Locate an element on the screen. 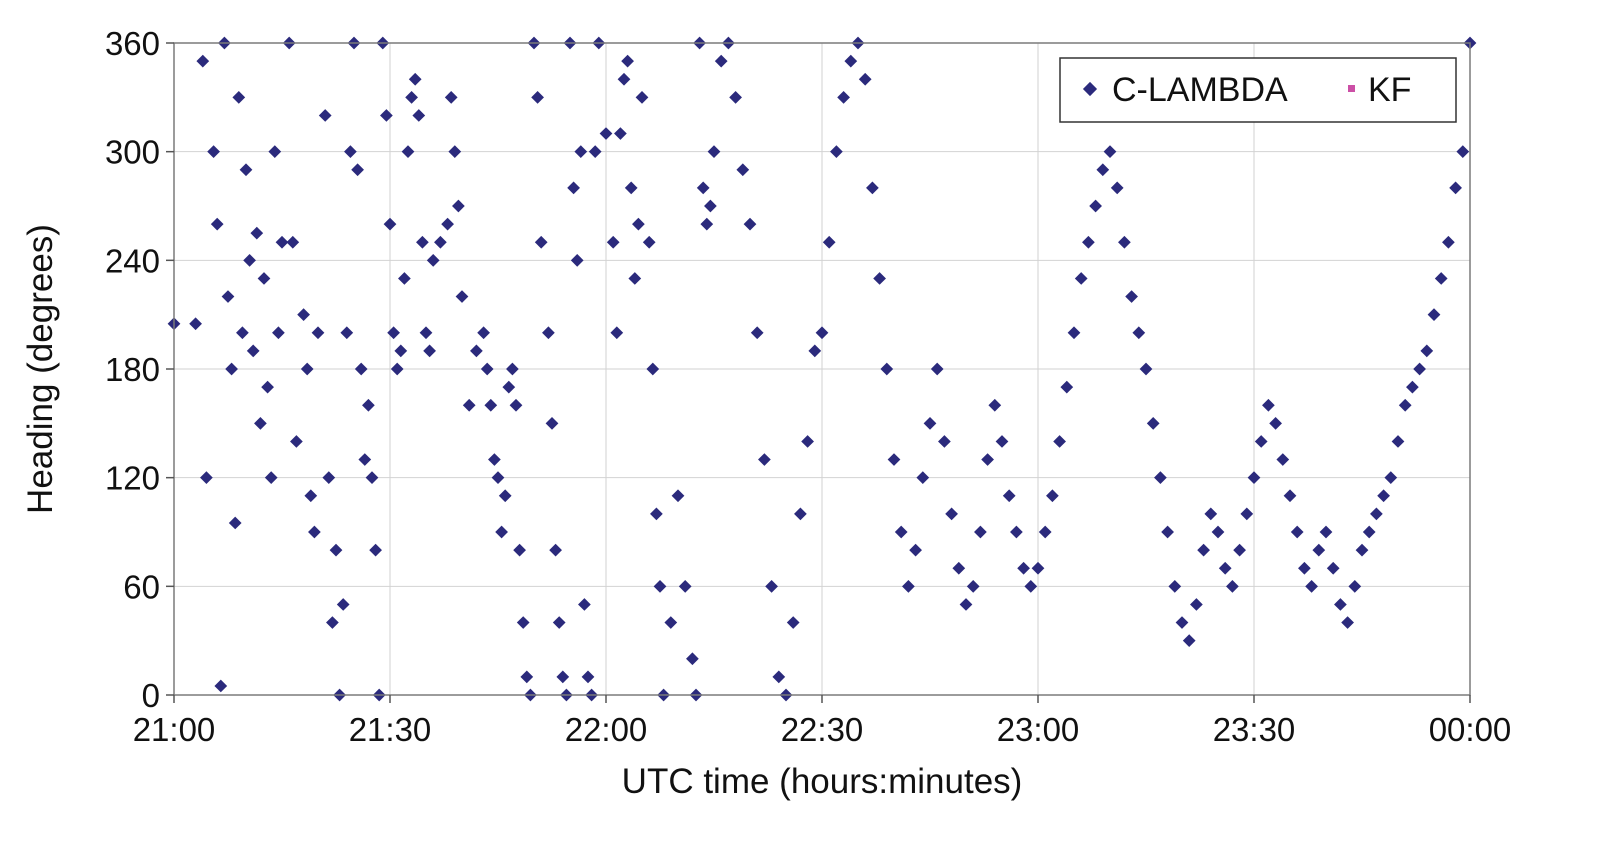  y-axis-ticks: 0 60 120 180 240 300 360 is located at coordinates (139, 369).